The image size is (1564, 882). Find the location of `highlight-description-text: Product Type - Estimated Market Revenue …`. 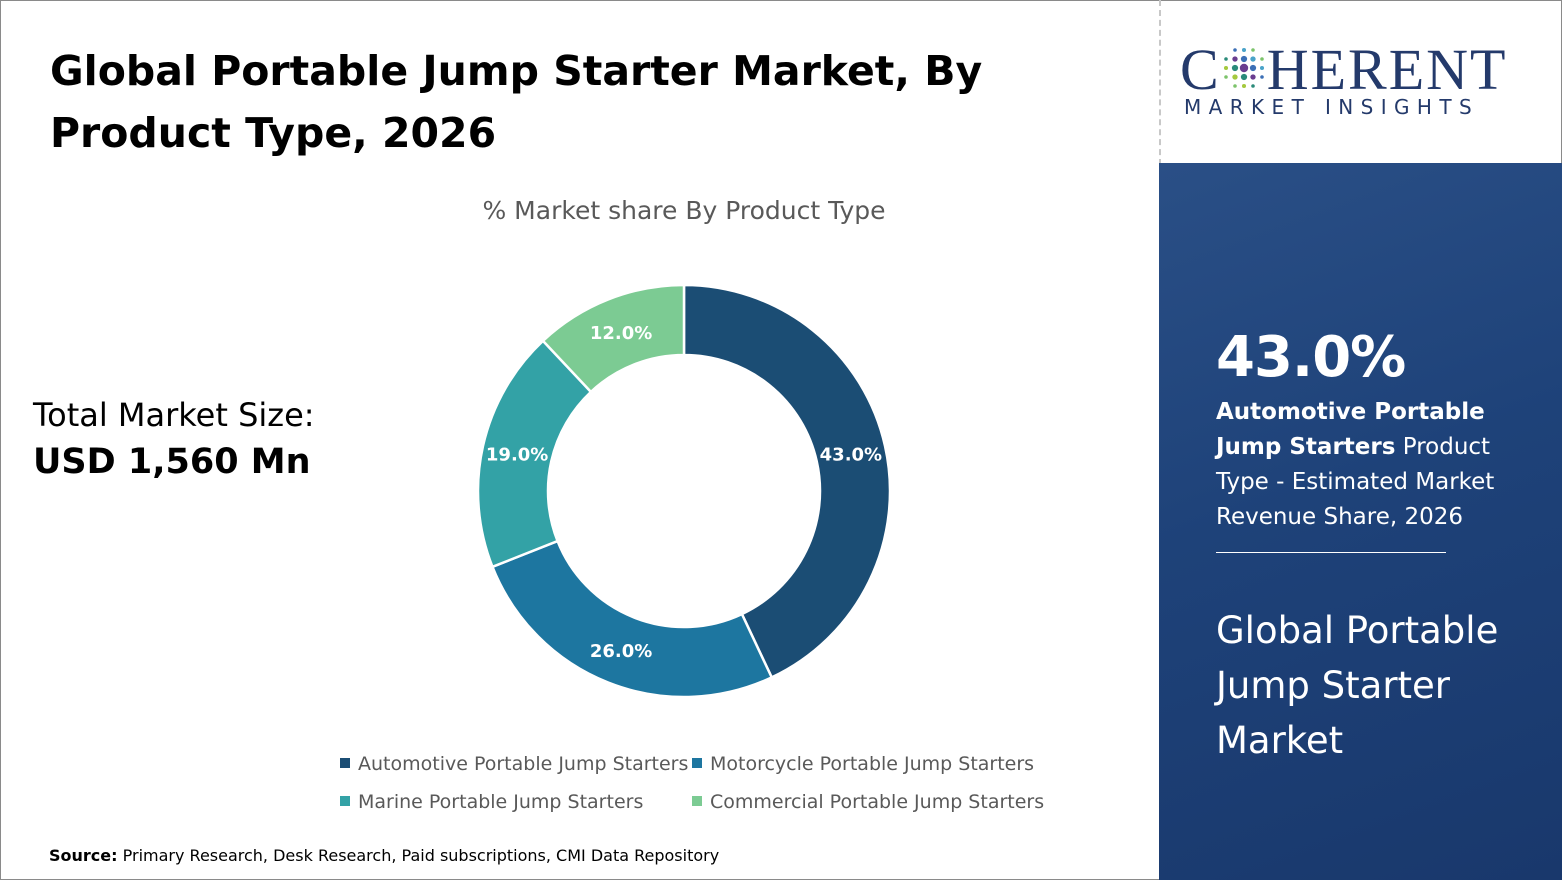

highlight-description-text: Product Type - Estimated Market Revenue … is located at coordinates (1355, 482).